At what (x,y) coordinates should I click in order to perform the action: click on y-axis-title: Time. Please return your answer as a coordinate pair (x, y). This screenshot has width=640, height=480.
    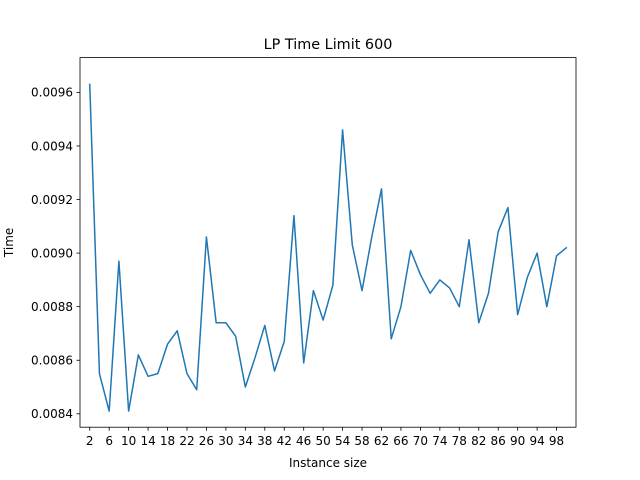
    Looking at the image, I should click on (9, 243).